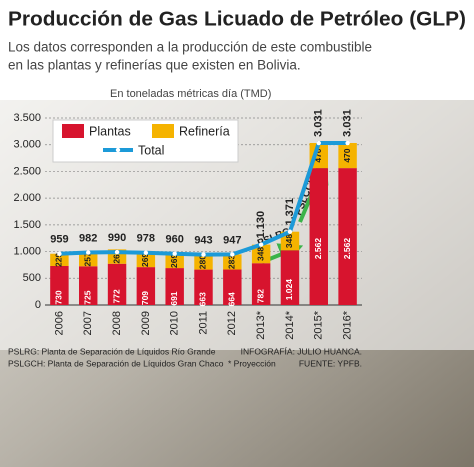 The width and height of the screenshot is (474, 467). Describe the element at coordinates (38, 305) in the screenshot. I see `y-tick-label: 0` at that location.